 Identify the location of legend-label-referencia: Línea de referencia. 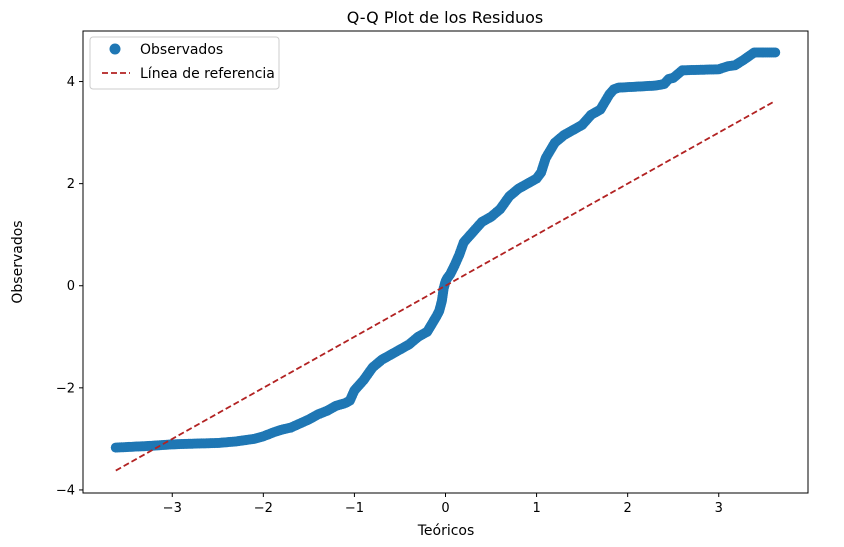
(207, 74).